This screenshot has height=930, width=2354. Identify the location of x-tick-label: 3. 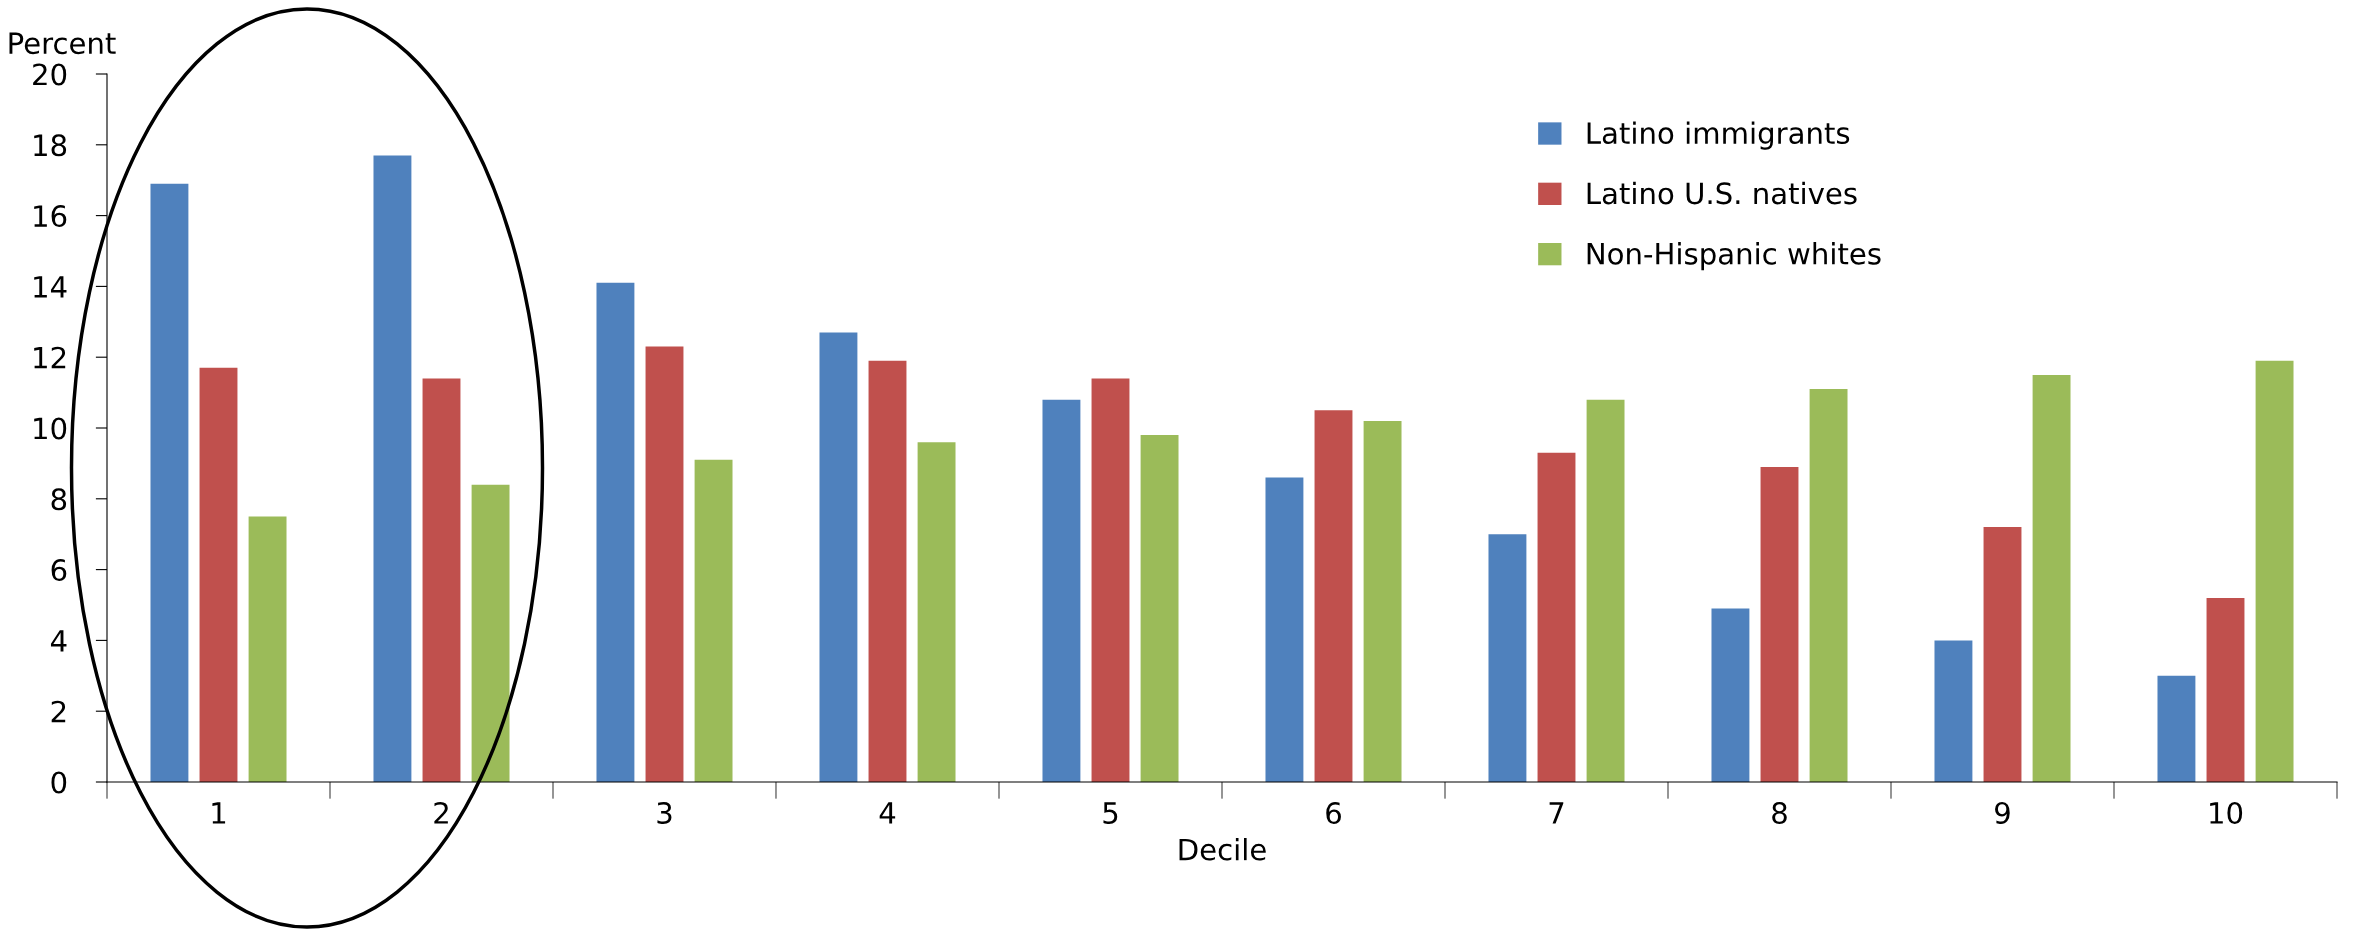
(664, 813).